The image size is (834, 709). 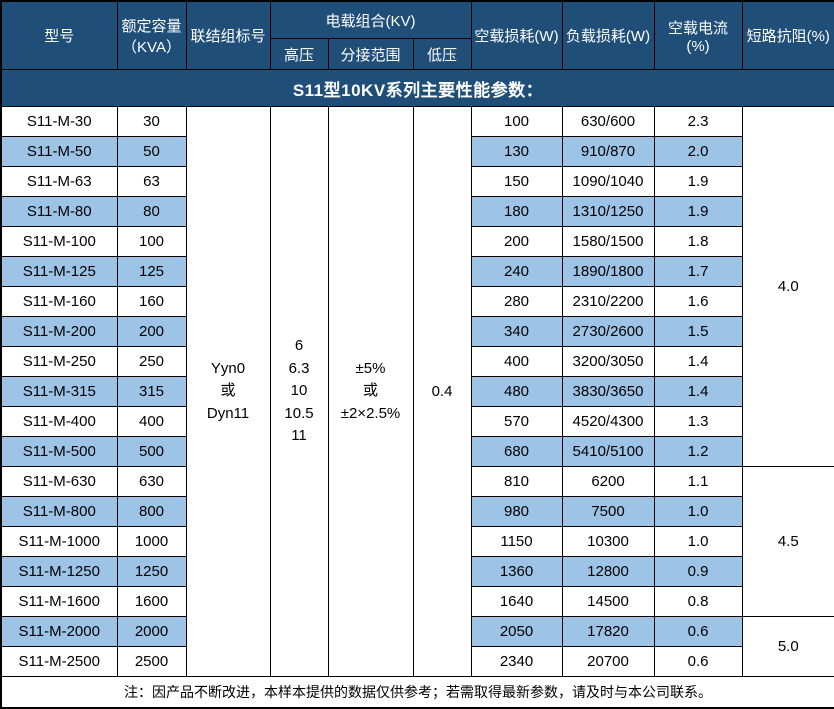 What do you see at coordinates (698, 361) in the screenshot?
I see `cell-no-load-current: 1.4` at bounding box center [698, 361].